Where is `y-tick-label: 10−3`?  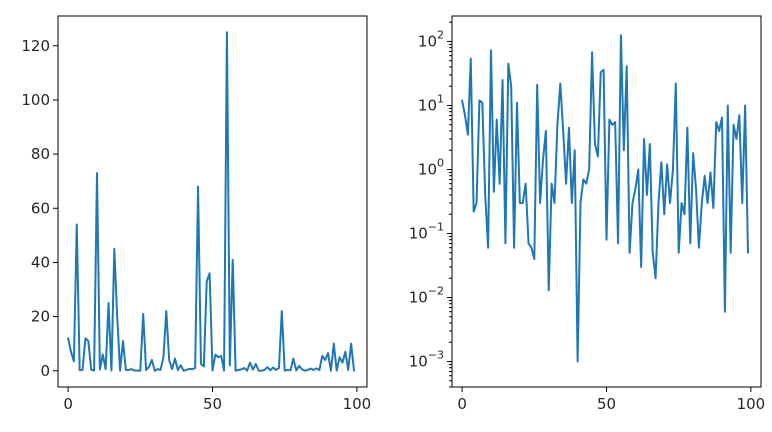 y-tick-label: 10−3 is located at coordinates (426, 360).